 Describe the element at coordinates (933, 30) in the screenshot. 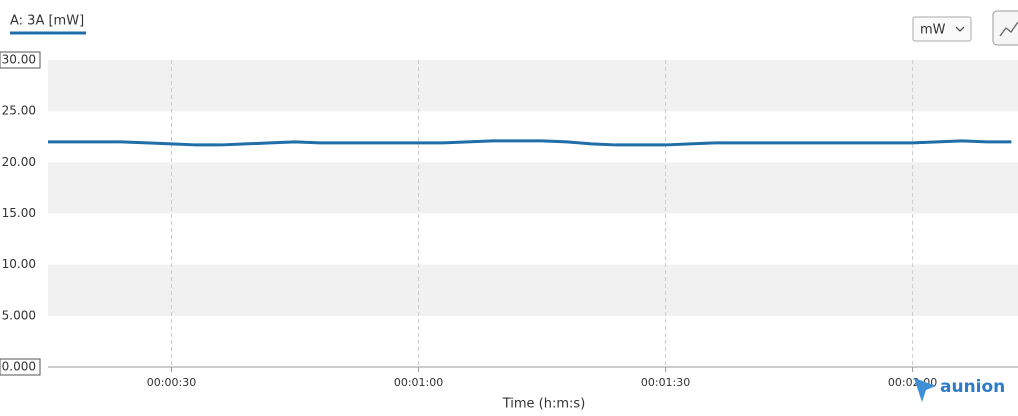

I see `dropdown-value: mW` at that location.